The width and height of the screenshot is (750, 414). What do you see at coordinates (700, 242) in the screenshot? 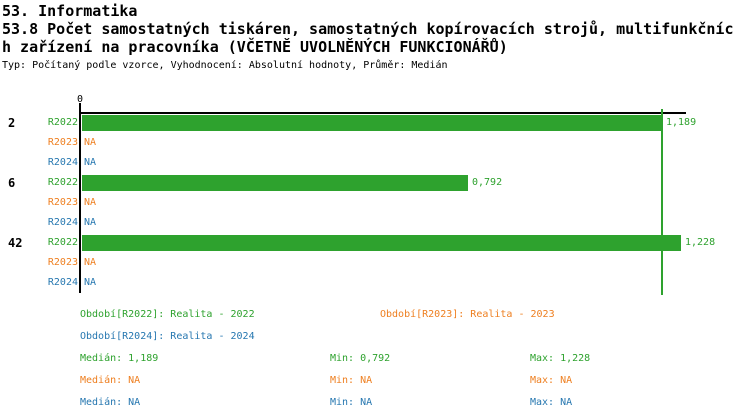
I see `bar-value-label: 1,228` at bounding box center [700, 242].